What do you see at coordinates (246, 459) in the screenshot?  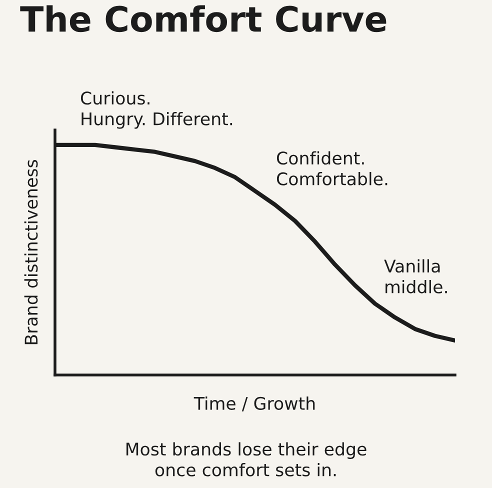 I see `text: Most brands lose their edge once comfort sets in.` at bounding box center [246, 459].